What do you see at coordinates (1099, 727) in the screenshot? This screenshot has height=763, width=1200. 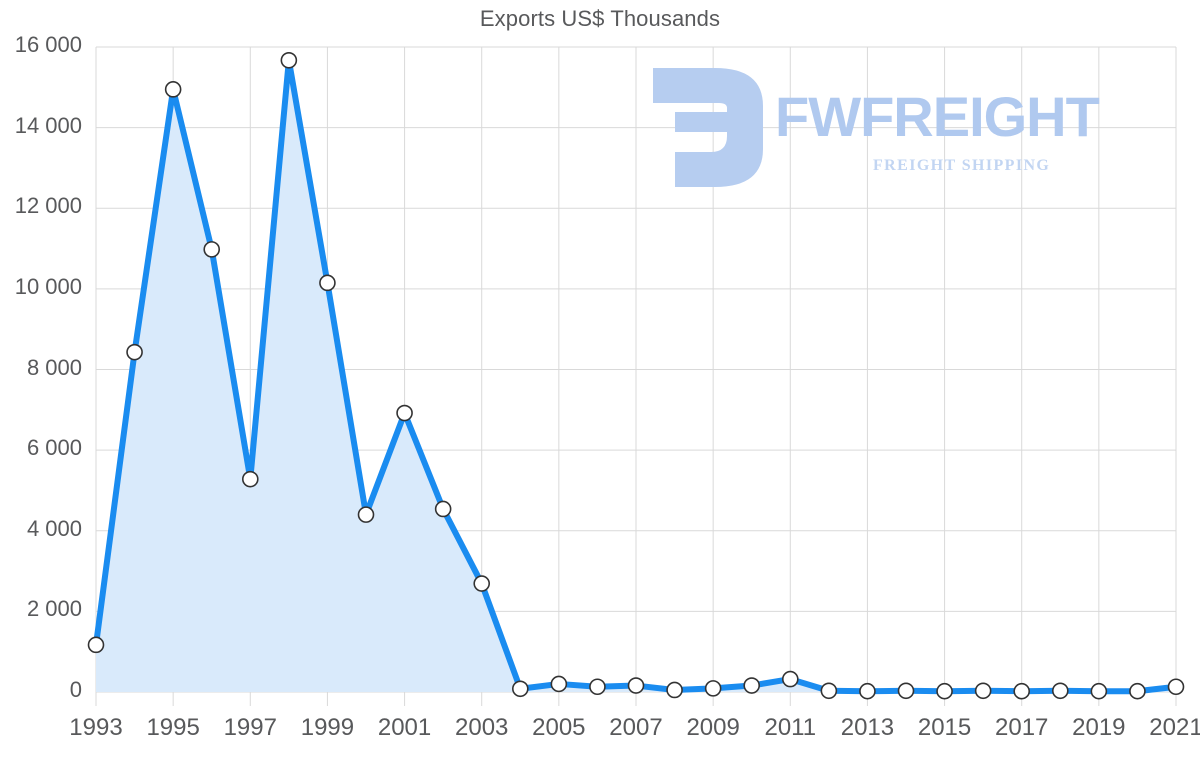 I see `x-axis-tick-label: 2019` at bounding box center [1099, 727].